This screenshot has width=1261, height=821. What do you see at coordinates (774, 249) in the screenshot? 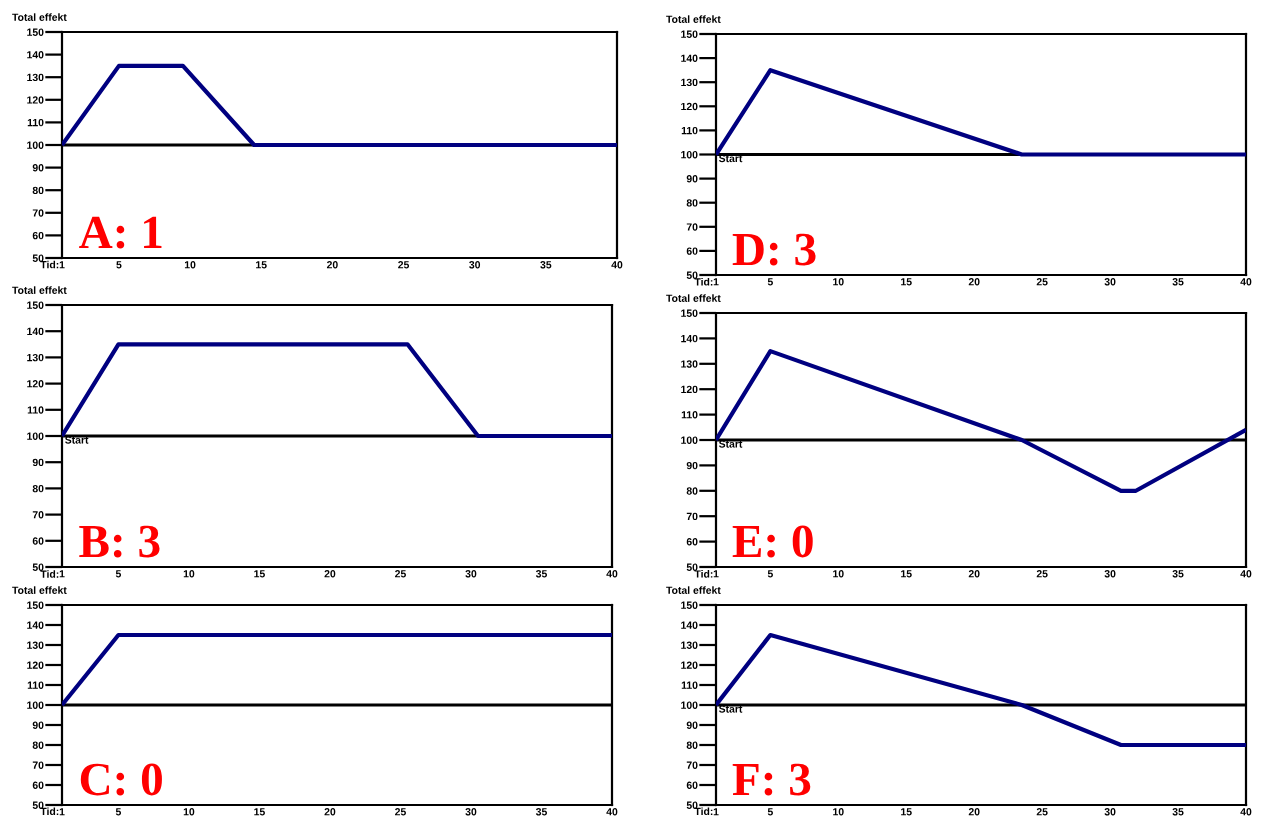
I see `annotation: D: 3` at bounding box center [774, 249].